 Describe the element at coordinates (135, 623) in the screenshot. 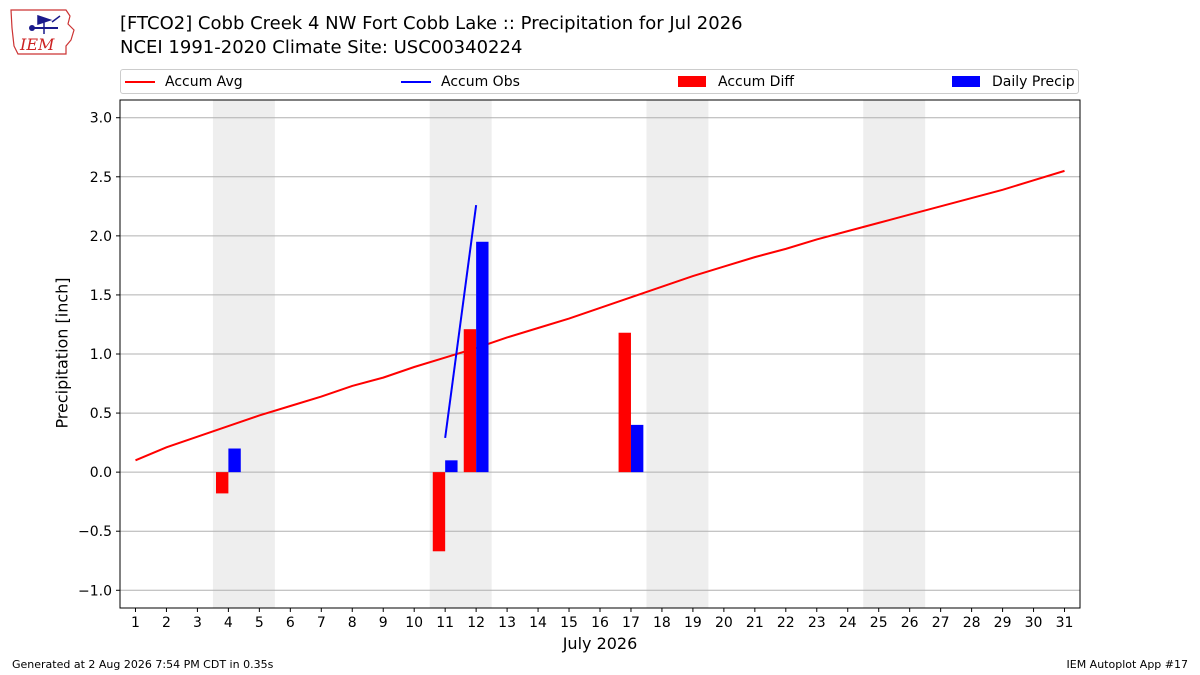

I see `x-tick-label: 1` at that location.